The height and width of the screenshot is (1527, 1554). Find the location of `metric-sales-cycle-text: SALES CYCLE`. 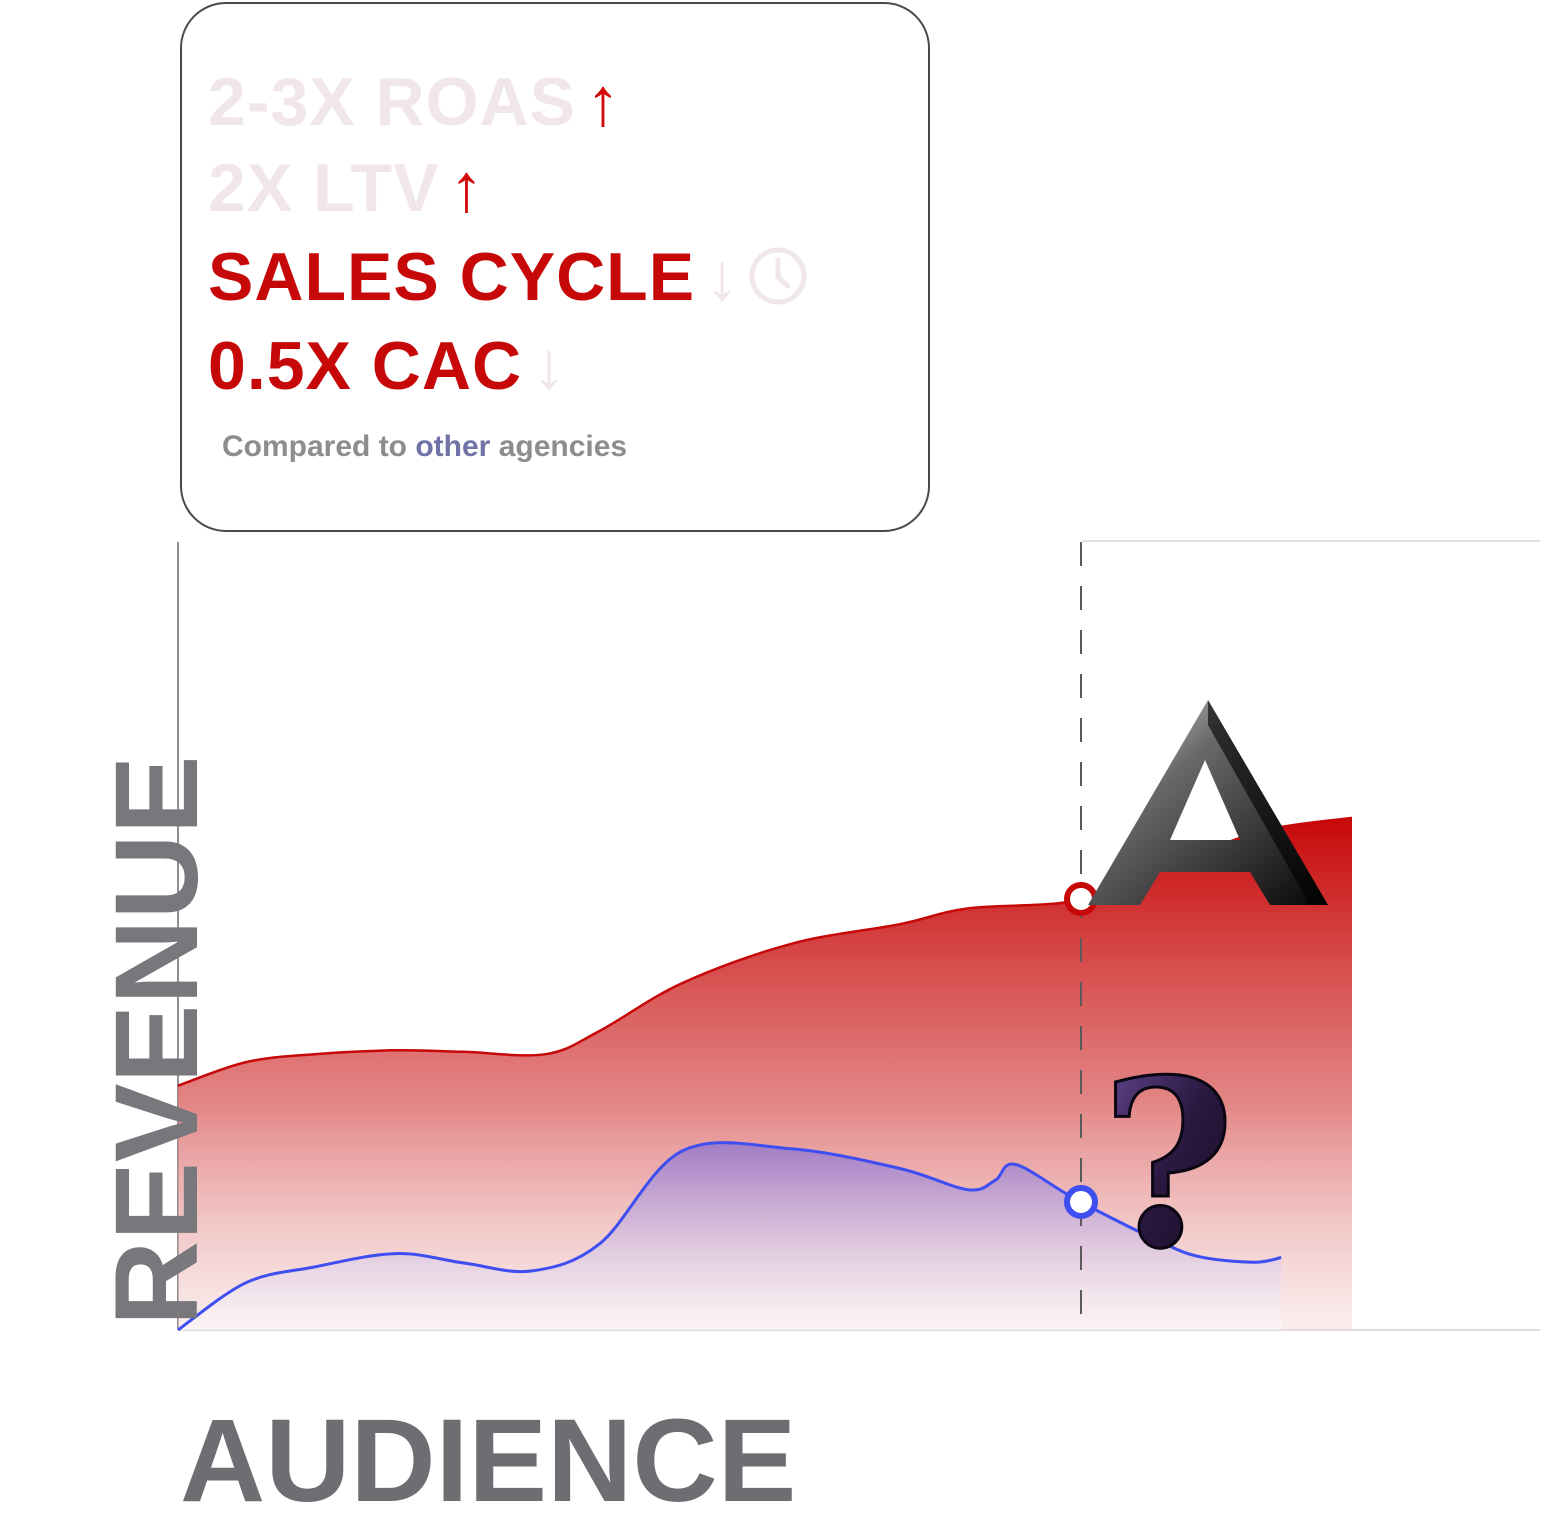

metric-sales-cycle-text: SALES CYCLE is located at coordinates (452, 277).